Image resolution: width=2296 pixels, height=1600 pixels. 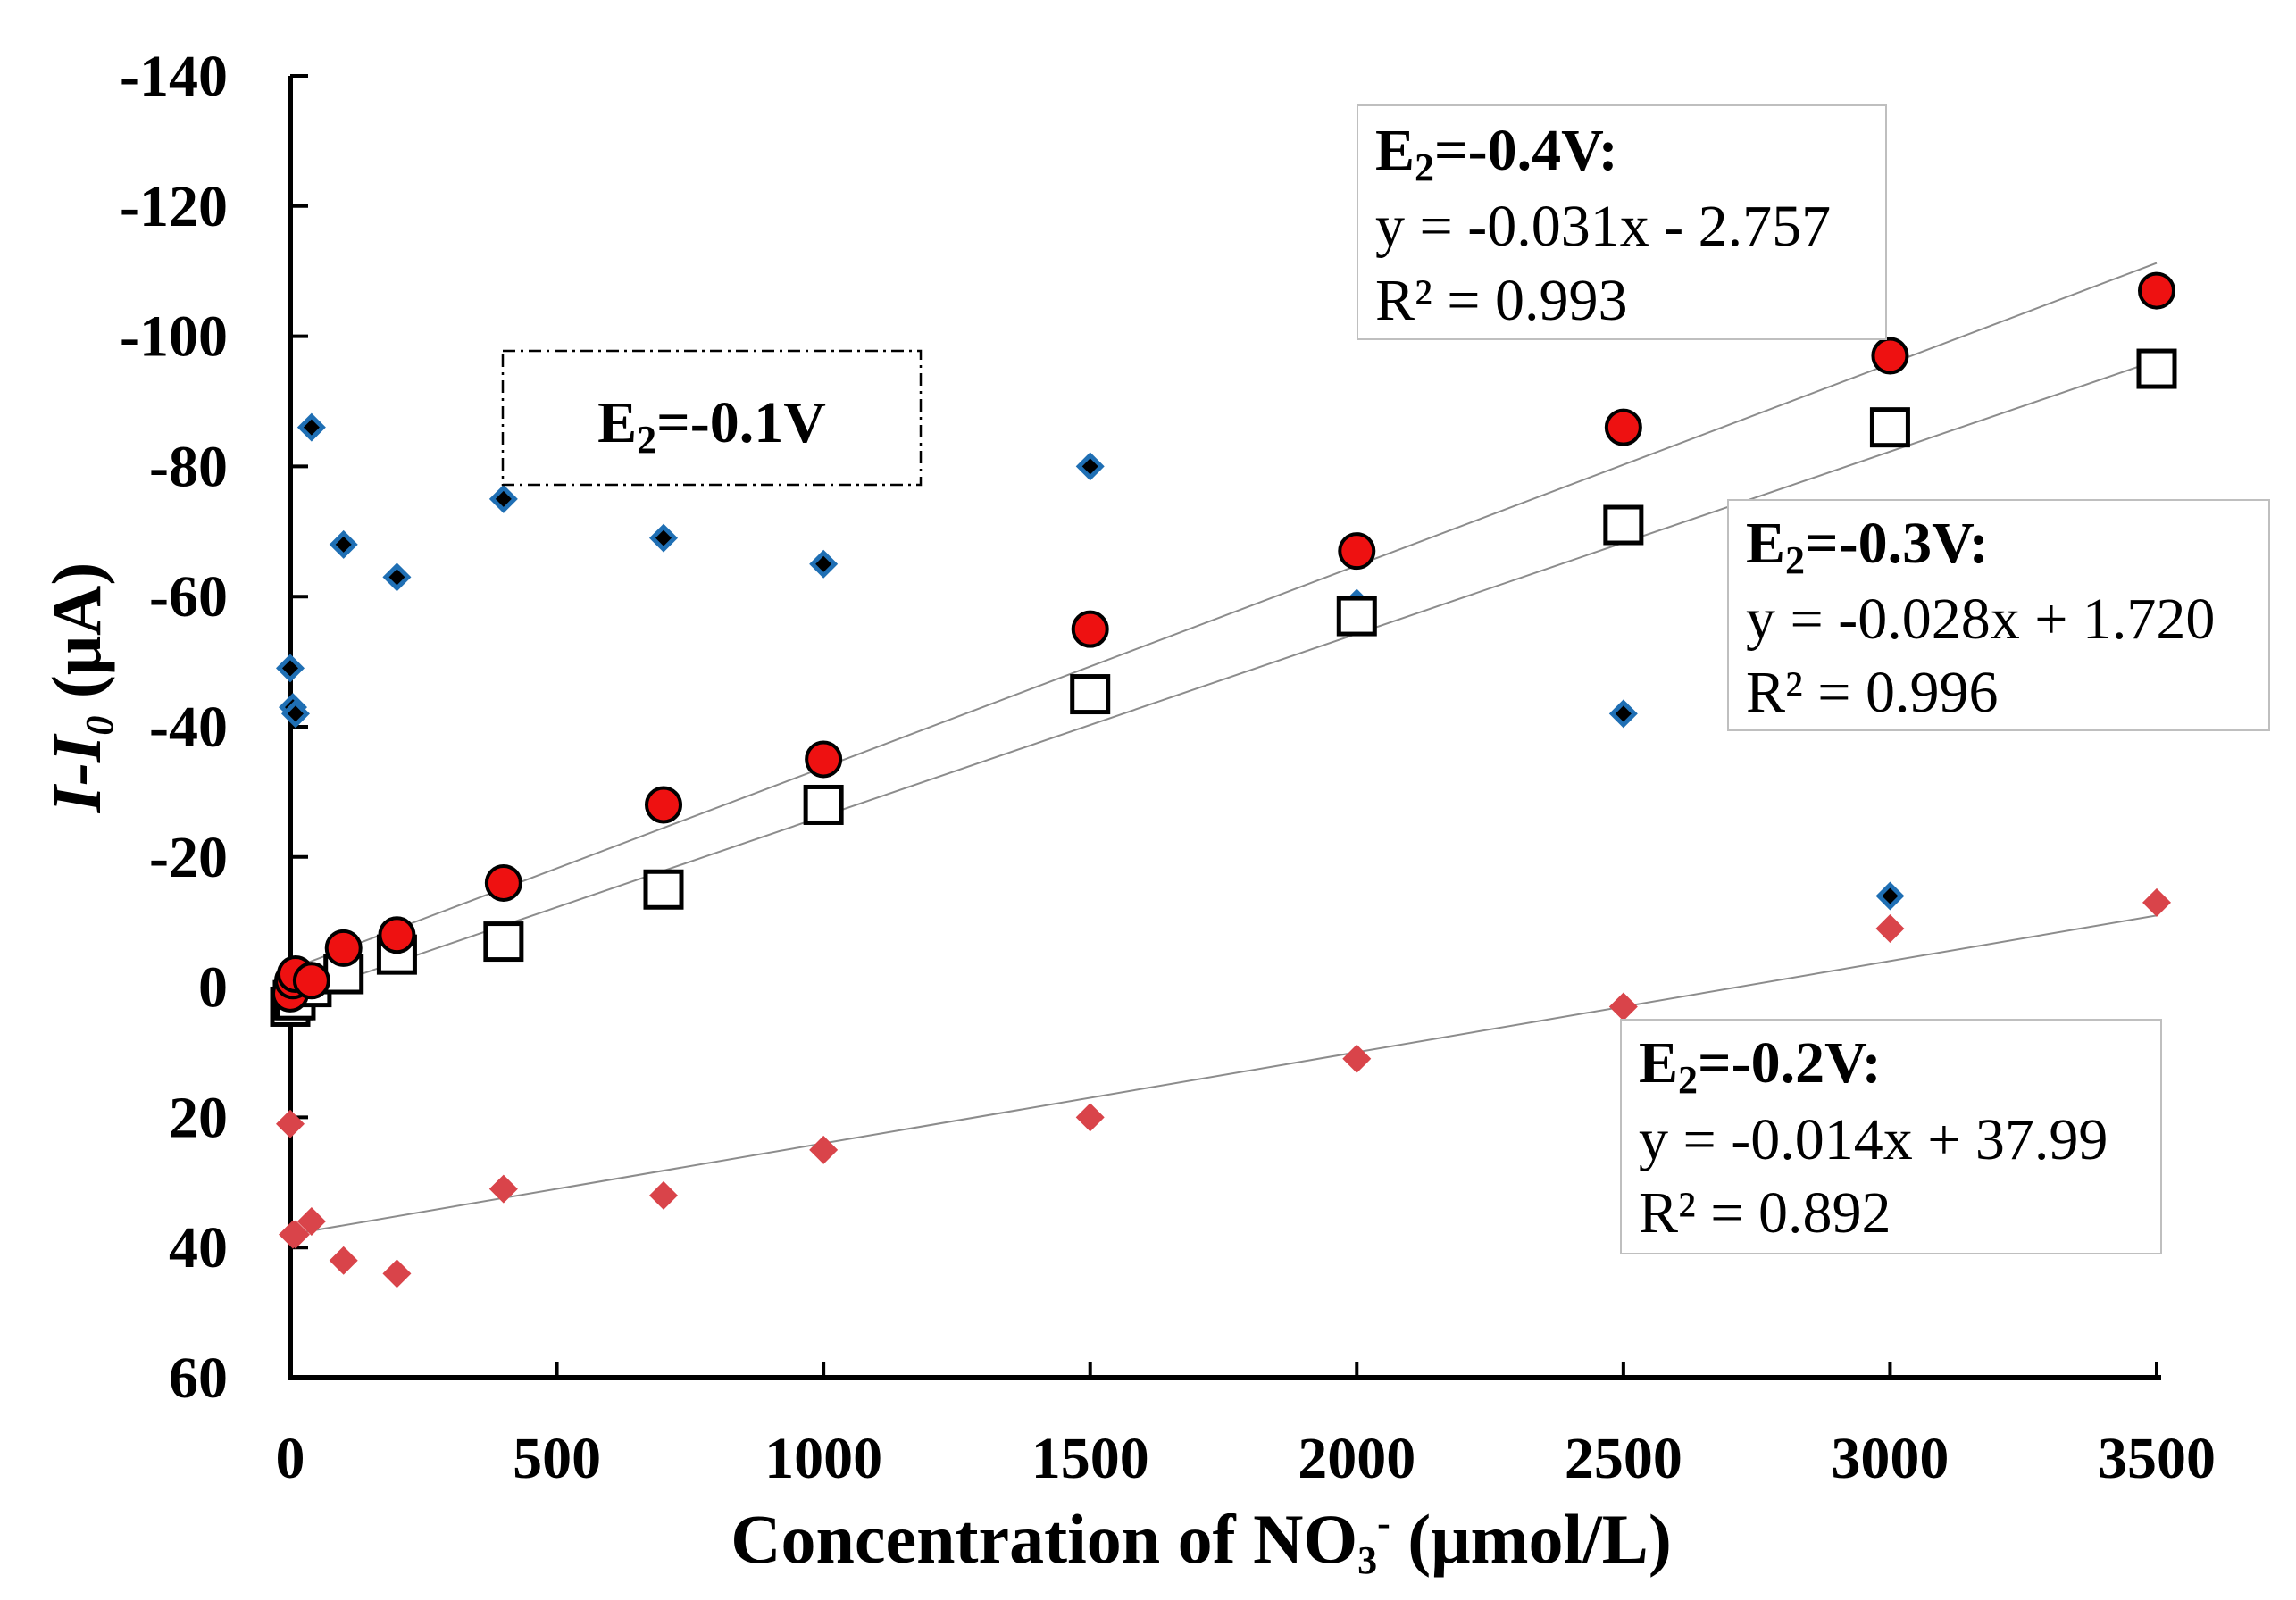 I want to click on svg-text: y = -0.031x - 2.757, so click(x=1603, y=227).